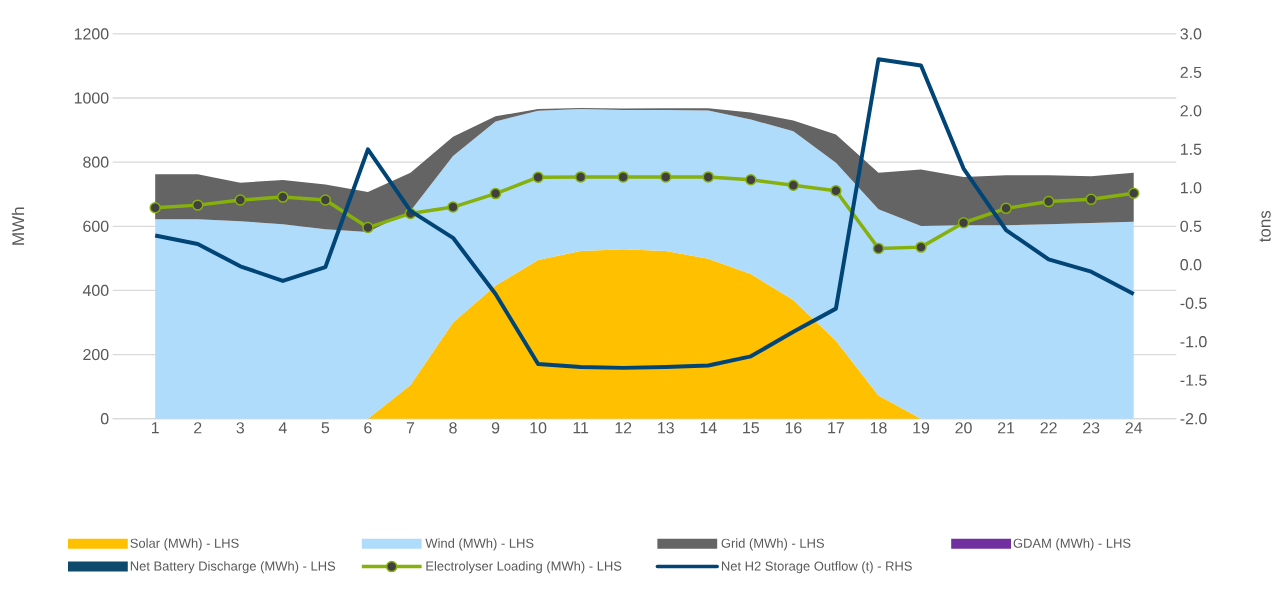  What do you see at coordinates (1191, 149) in the screenshot?
I see `y2-tick-label: 1.5` at bounding box center [1191, 149].